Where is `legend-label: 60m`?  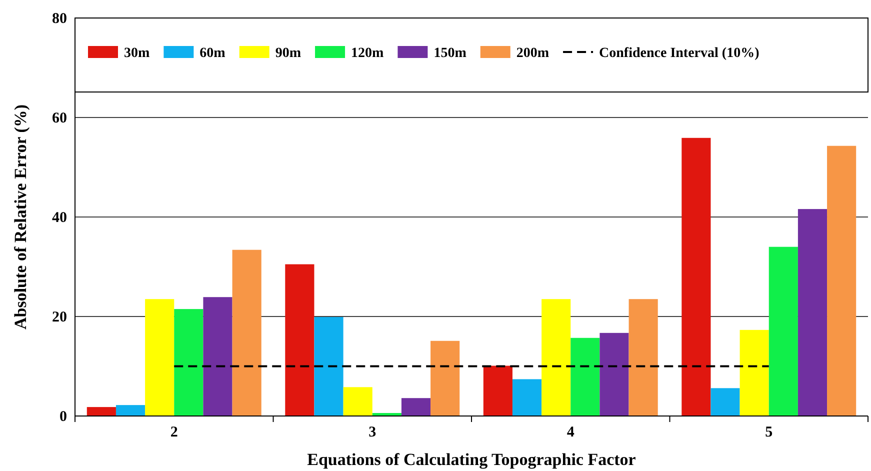
legend-label: 60m is located at coordinates (213, 53).